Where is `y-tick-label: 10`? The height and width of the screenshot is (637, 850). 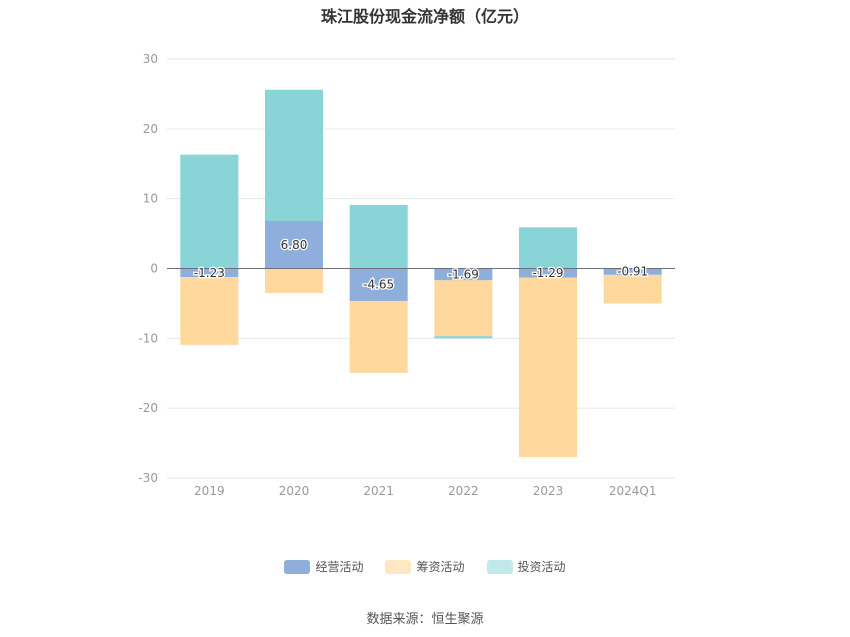 y-tick-label: 10 is located at coordinates (150, 199).